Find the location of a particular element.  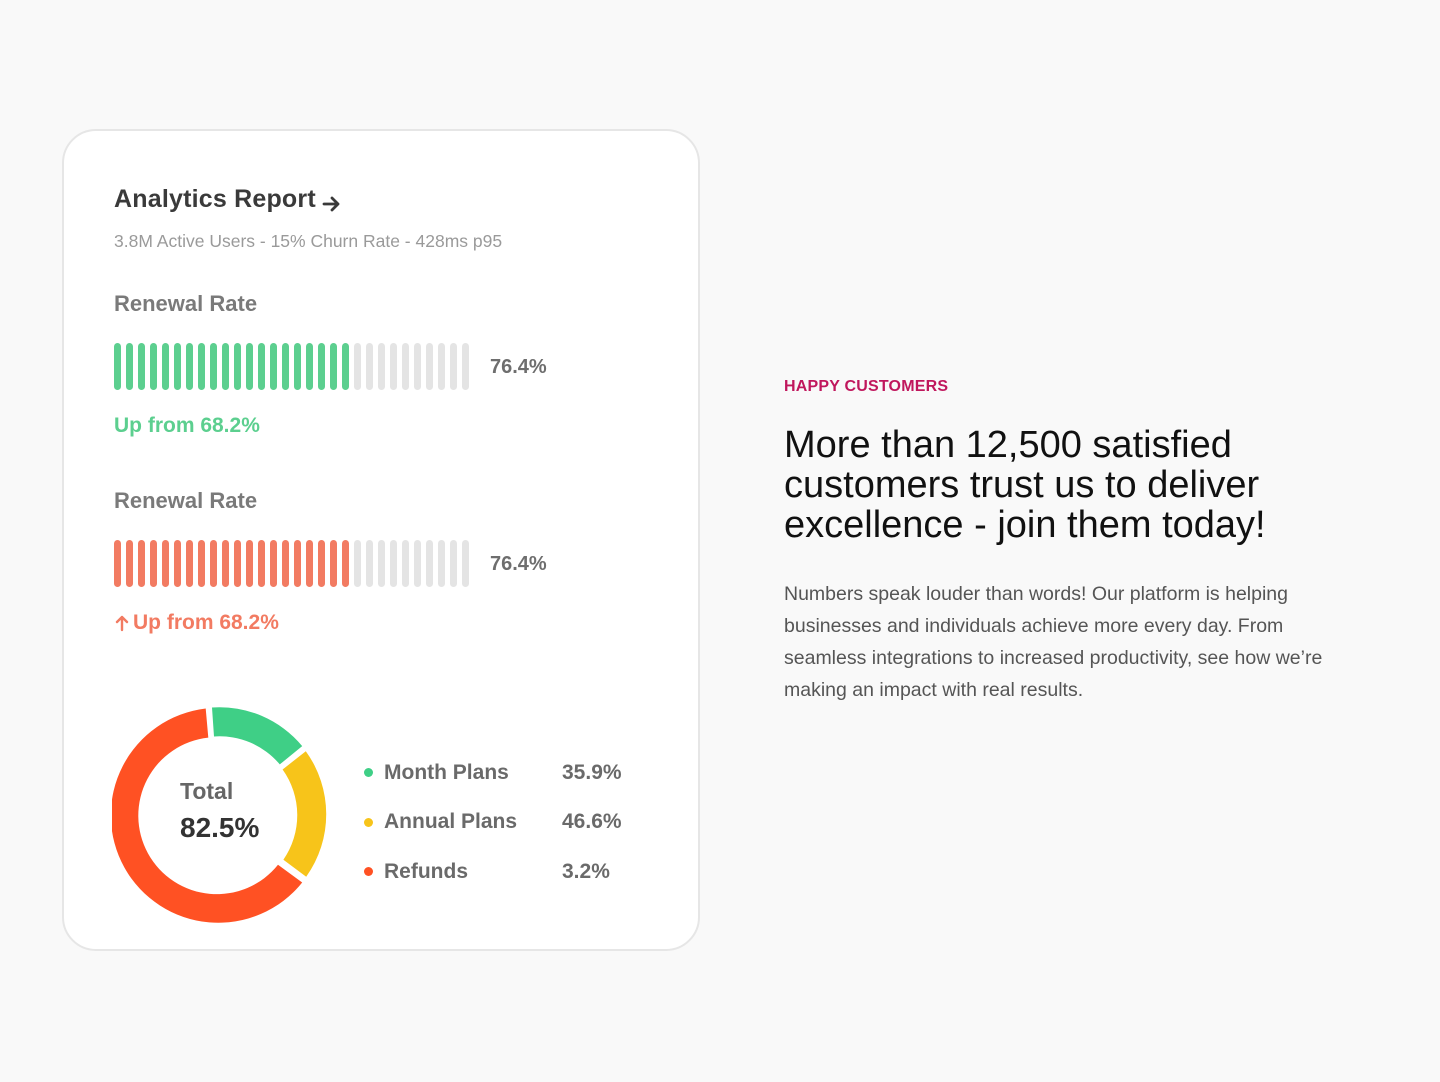

progress-bars-green is located at coordinates (291, 366).